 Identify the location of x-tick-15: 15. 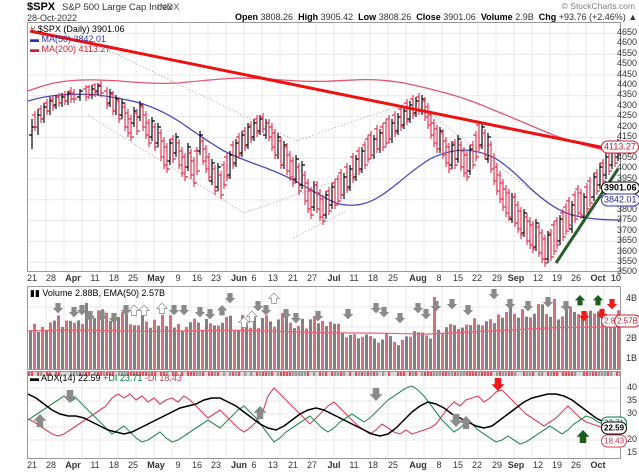
(458, 278).